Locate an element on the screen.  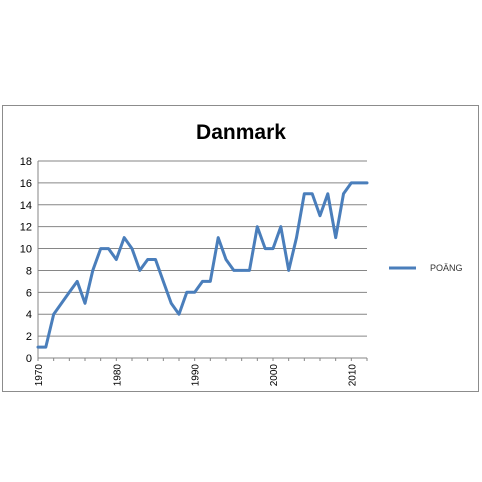
legend-label: POÄNG is located at coordinates (446, 268).